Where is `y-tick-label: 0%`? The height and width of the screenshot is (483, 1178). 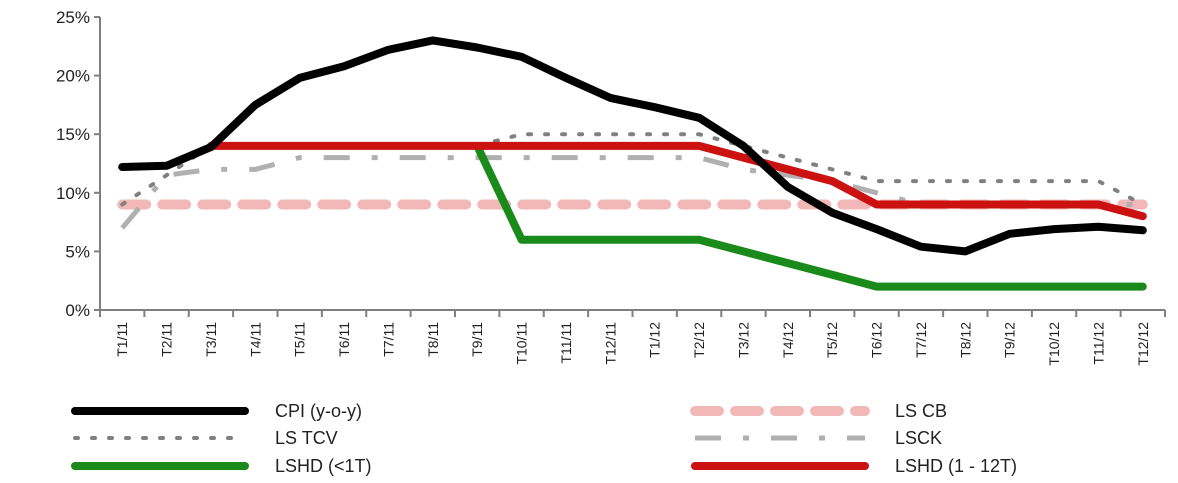
y-tick-label: 0% is located at coordinates (77, 310).